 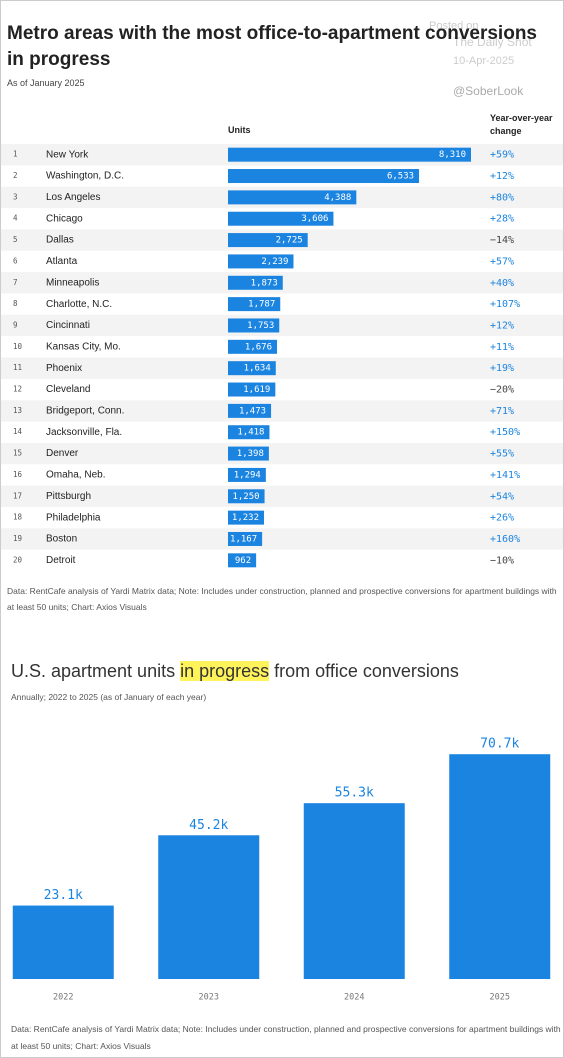 I want to click on rank: 10, so click(x=18, y=346).